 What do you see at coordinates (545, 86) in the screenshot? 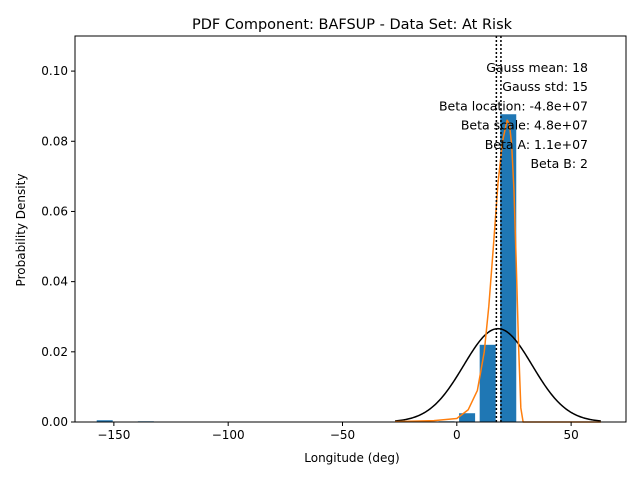
I see `annotation-text: Gauss std: 15` at bounding box center [545, 86].